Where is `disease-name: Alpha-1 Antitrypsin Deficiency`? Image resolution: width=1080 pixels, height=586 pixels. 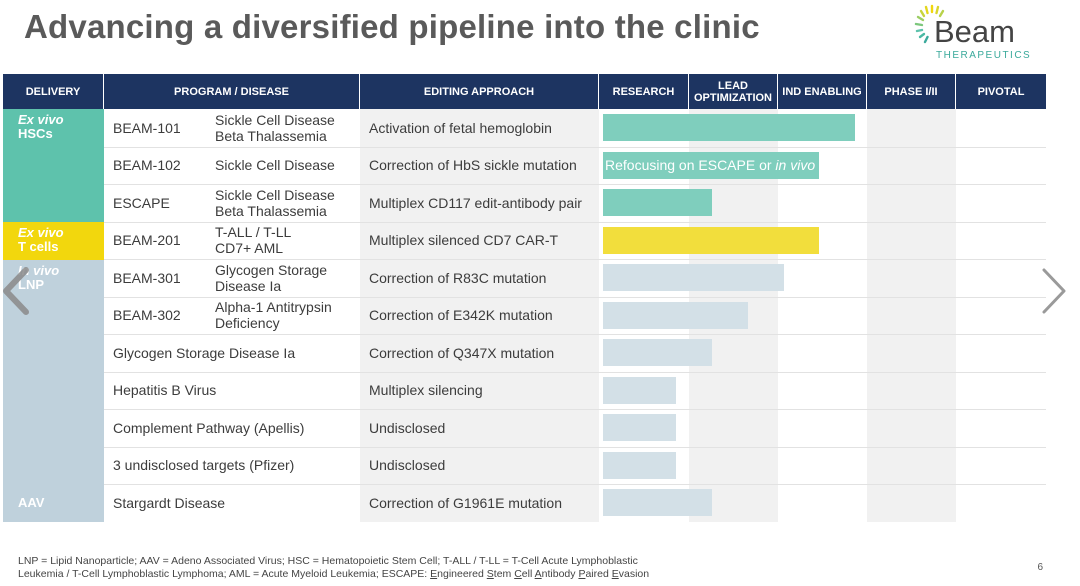
disease-name: Alpha-1 Antitrypsin Deficiency is located at coordinates (273, 316).